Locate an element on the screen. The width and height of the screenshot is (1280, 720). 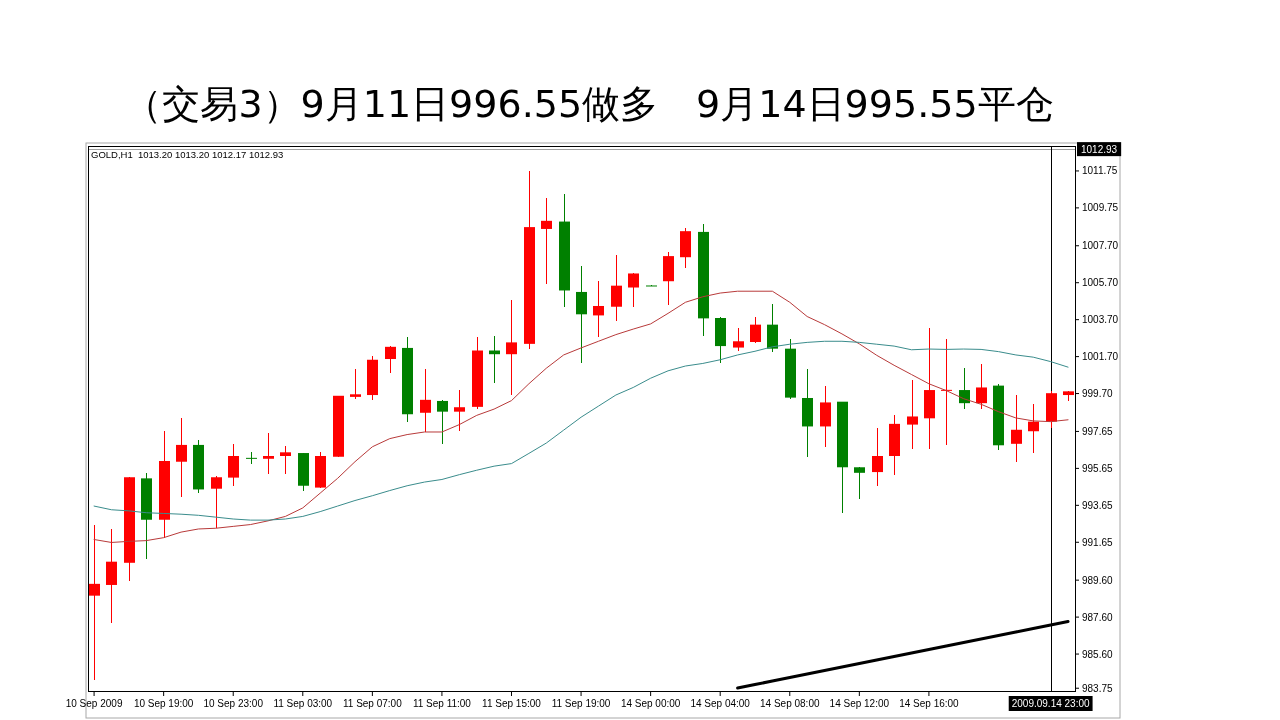
x-tick-label: 11 Sep 03:00 is located at coordinates (303, 703).